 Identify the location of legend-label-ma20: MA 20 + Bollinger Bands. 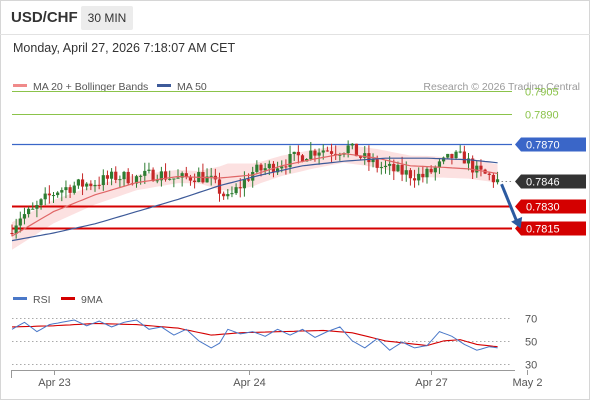
(90, 87).